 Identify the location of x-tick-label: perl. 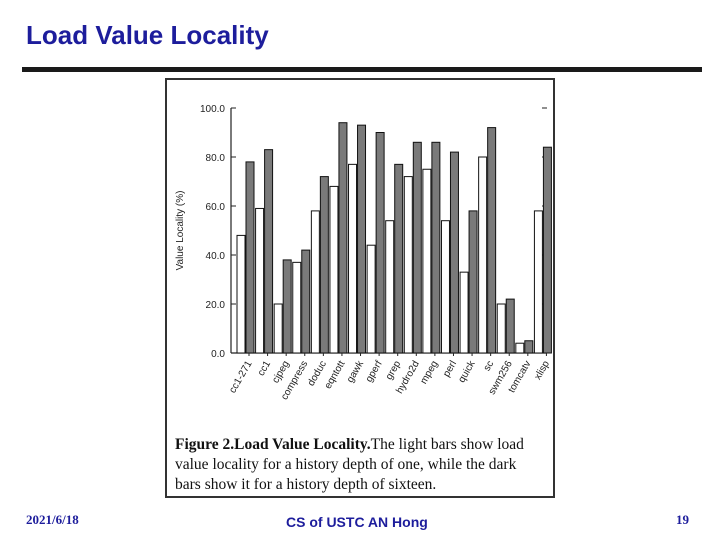
(450, 369).